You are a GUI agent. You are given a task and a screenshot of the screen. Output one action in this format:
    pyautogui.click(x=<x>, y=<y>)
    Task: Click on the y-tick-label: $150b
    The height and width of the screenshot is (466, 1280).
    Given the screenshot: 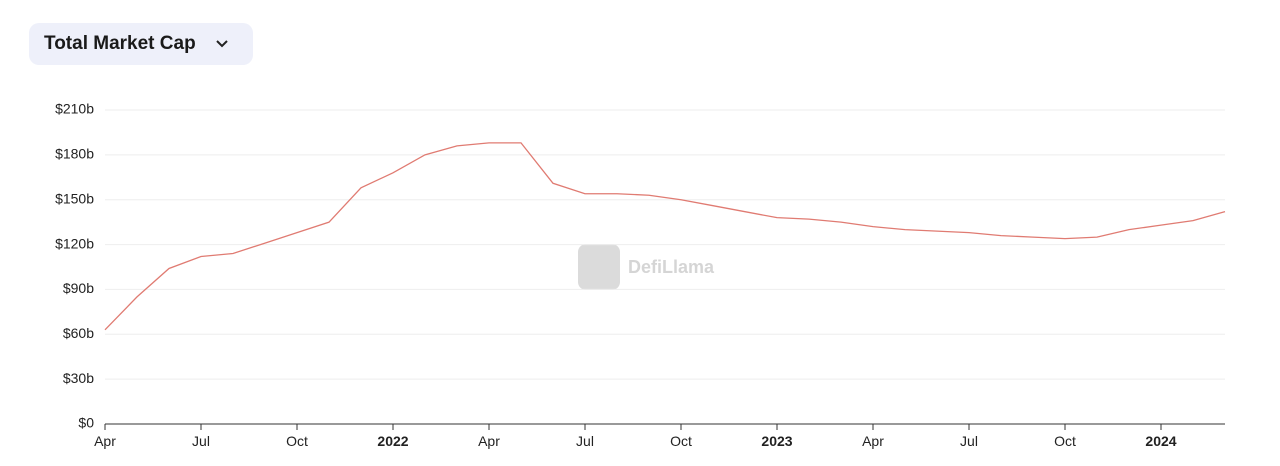 What is the action you would take?
    pyautogui.click(x=74, y=198)
    